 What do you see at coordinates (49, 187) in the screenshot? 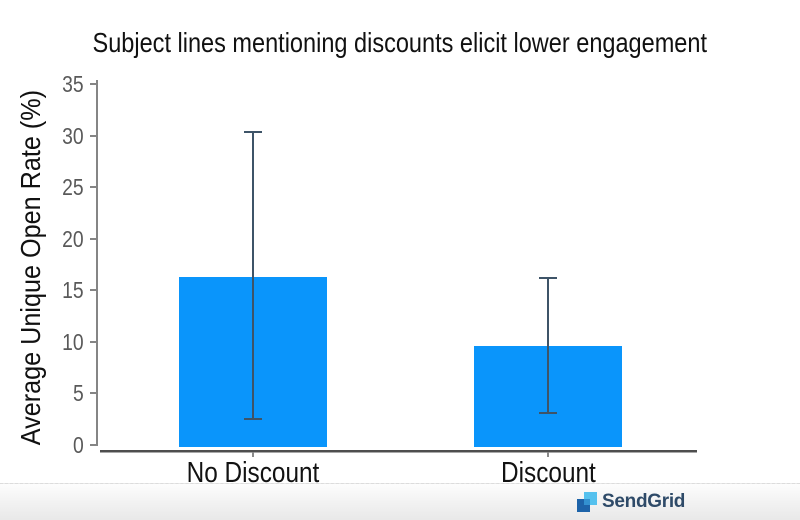
I see `y-tick-label-25: 25` at bounding box center [49, 187].